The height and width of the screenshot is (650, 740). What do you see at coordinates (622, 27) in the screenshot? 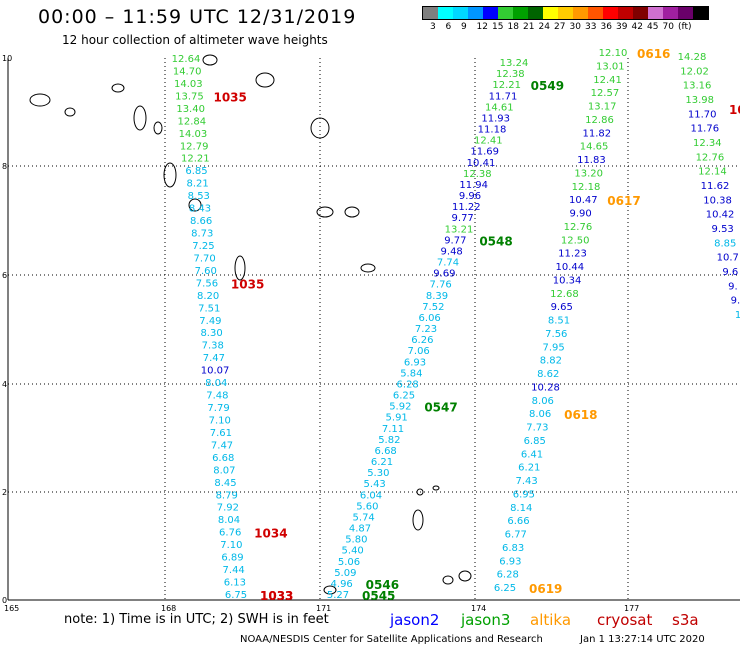
I see `colorbar-tick-label: 39` at bounding box center [622, 27].